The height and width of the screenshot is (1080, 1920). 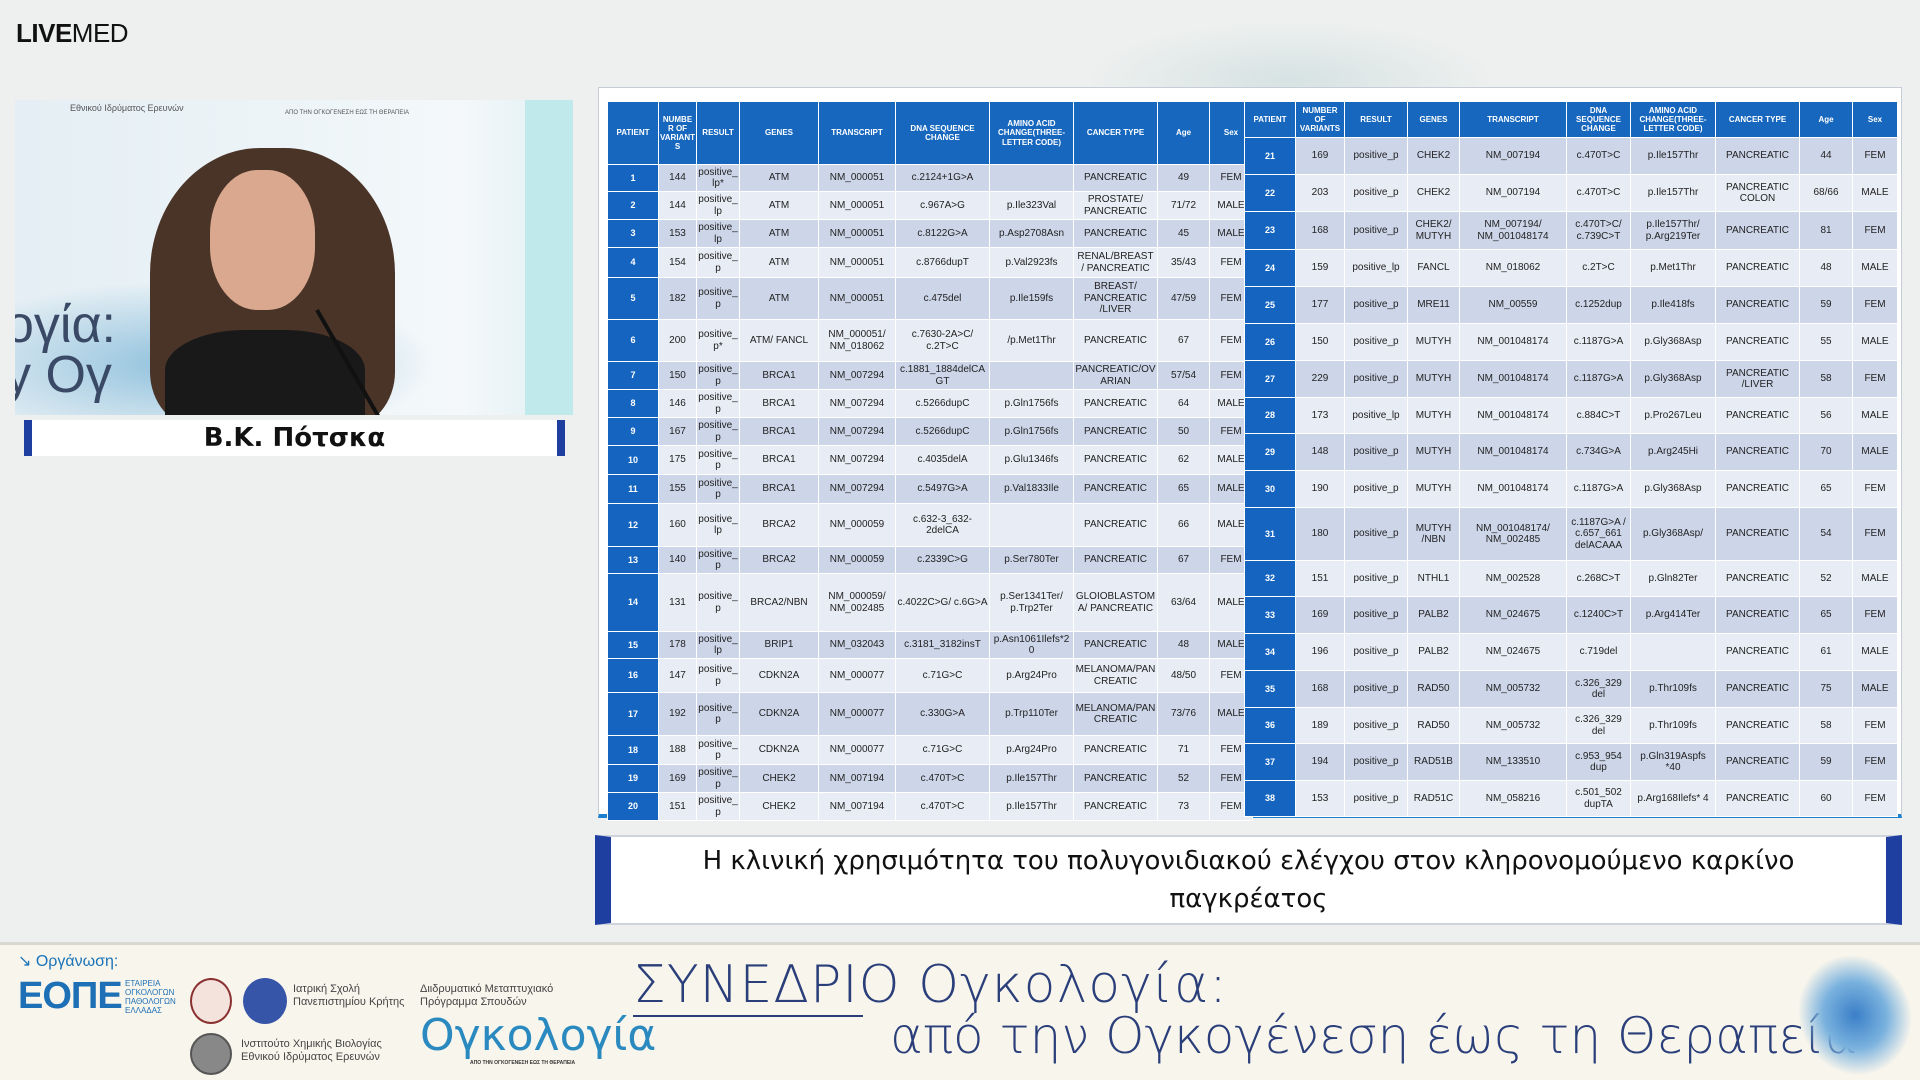 What do you see at coordinates (1320, 534) in the screenshot?
I see `cell-variants: 180` at bounding box center [1320, 534].